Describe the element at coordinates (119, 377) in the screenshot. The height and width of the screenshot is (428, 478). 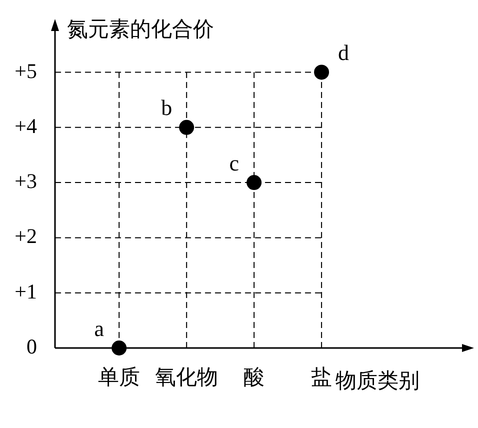
I see `x-tick-label: 单质` at that location.